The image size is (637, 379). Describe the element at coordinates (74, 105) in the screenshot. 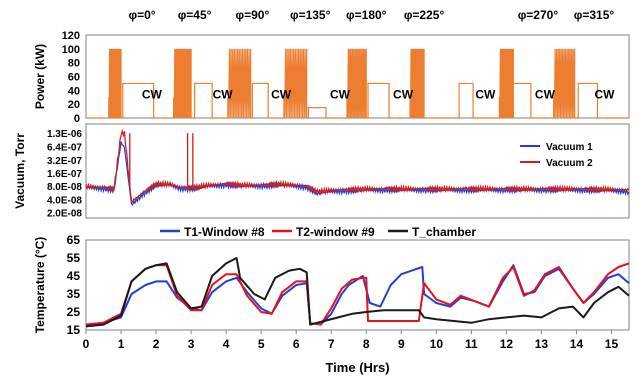

I see `power-ytick-label: 20` at that location.